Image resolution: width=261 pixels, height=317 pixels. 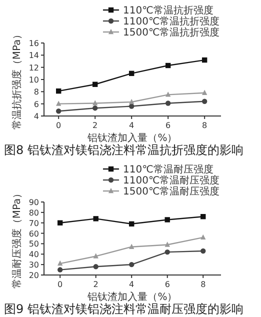 I want to click on text: 图8 铝钛渣对镁铝浇注料常温抗折强度的影响, so click(x=124, y=150).